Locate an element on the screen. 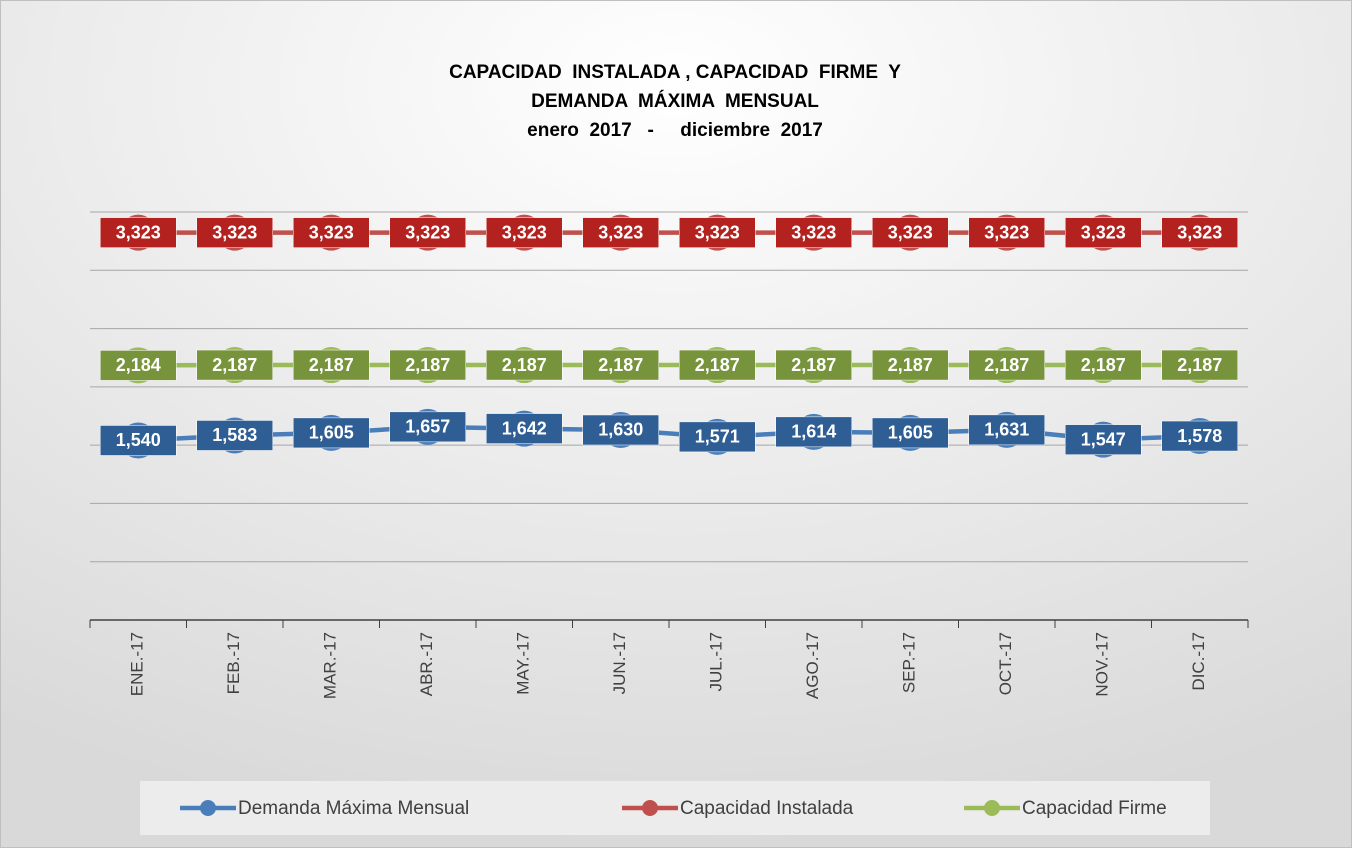 Image resolution: width=1352 pixels, height=853 pixels. x-tick-label: MAR.-17 is located at coordinates (330, 665).